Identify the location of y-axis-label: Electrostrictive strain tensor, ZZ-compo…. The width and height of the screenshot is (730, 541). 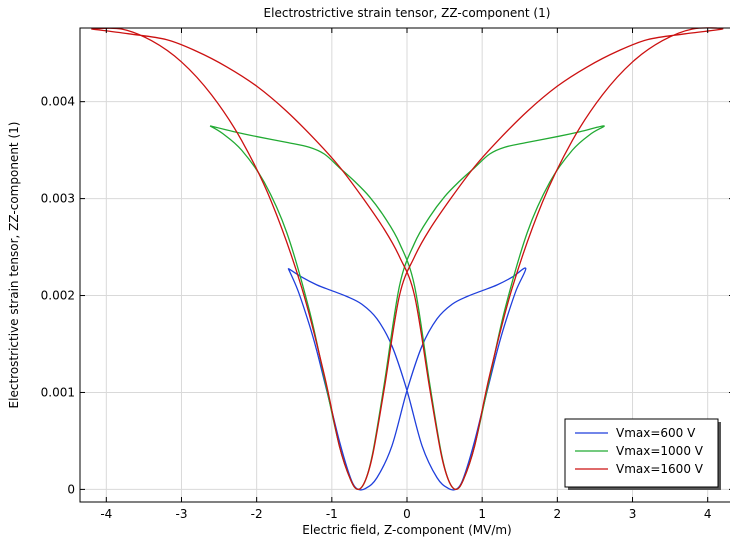
(14, 265).